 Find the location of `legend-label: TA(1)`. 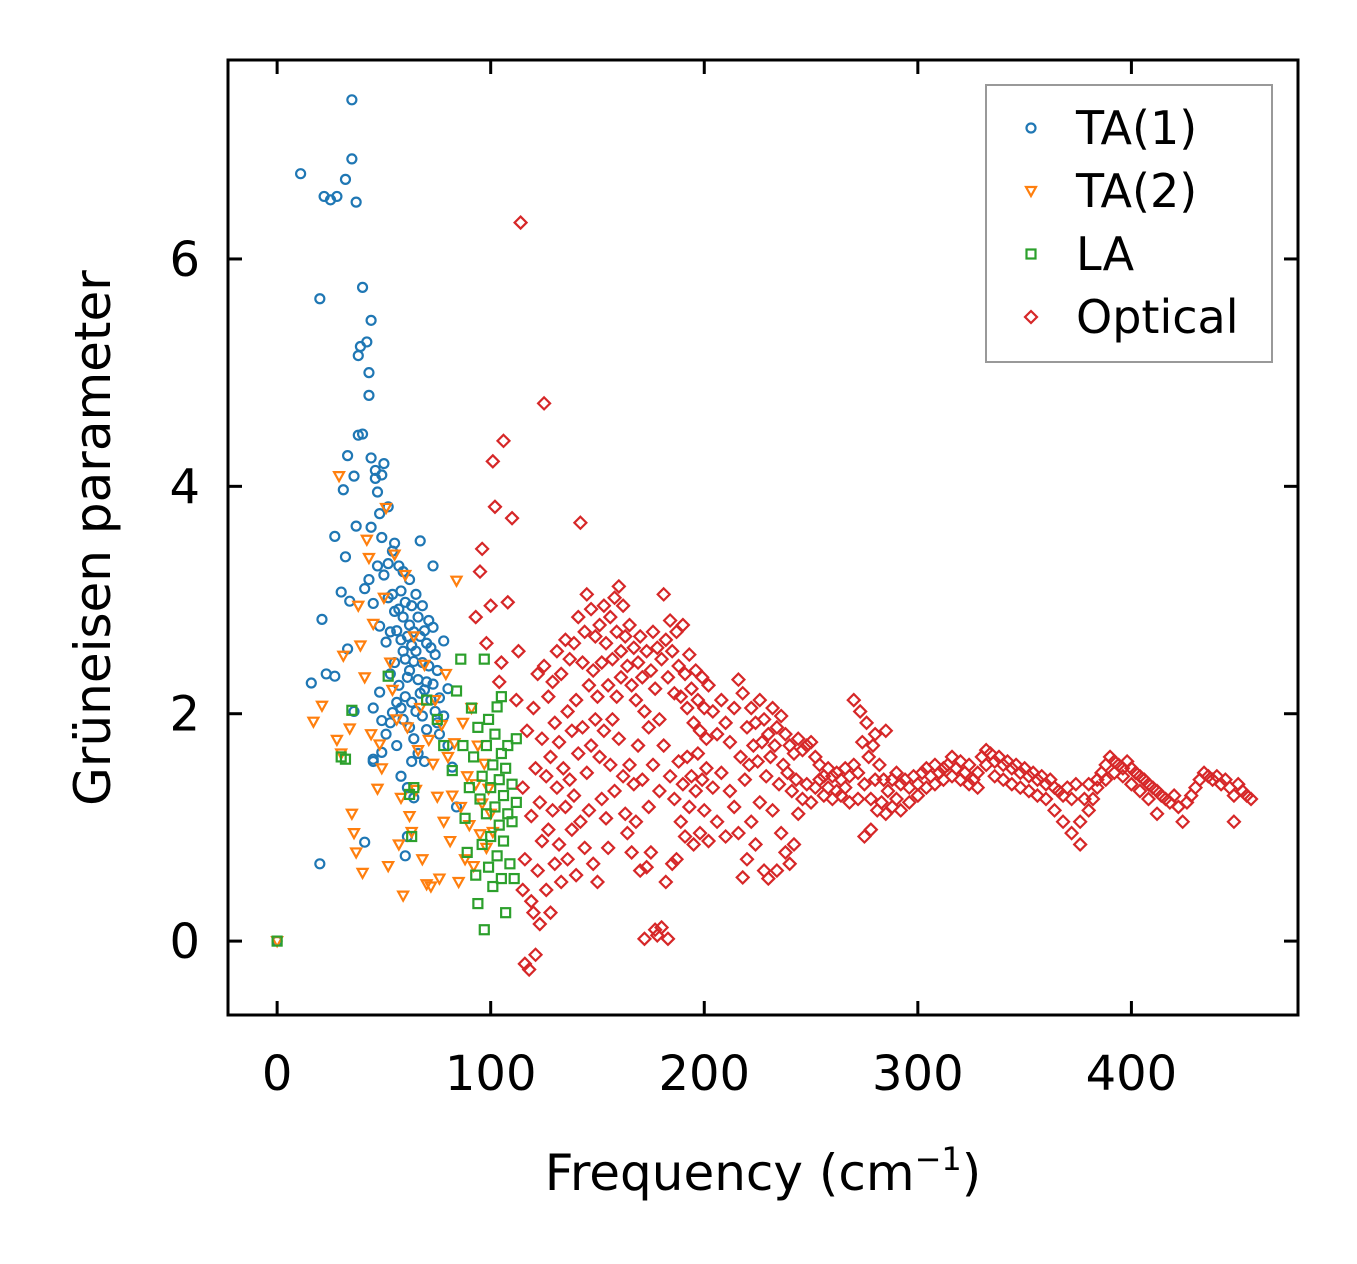

legend-label: TA(1) is located at coordinates (1136, 128).